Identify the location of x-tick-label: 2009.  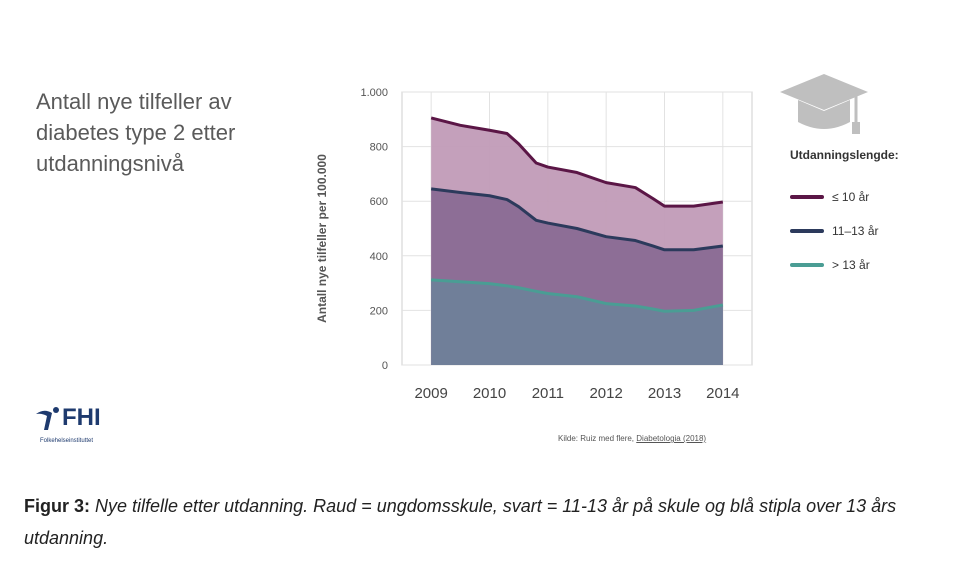
(430, 393).